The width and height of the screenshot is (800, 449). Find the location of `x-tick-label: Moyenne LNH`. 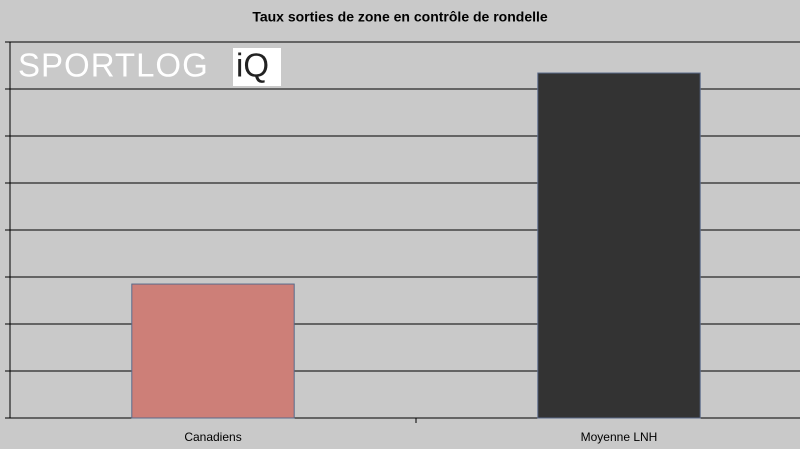

x-tick-label: Moyenne LNH is located at coordinates (619, 437).